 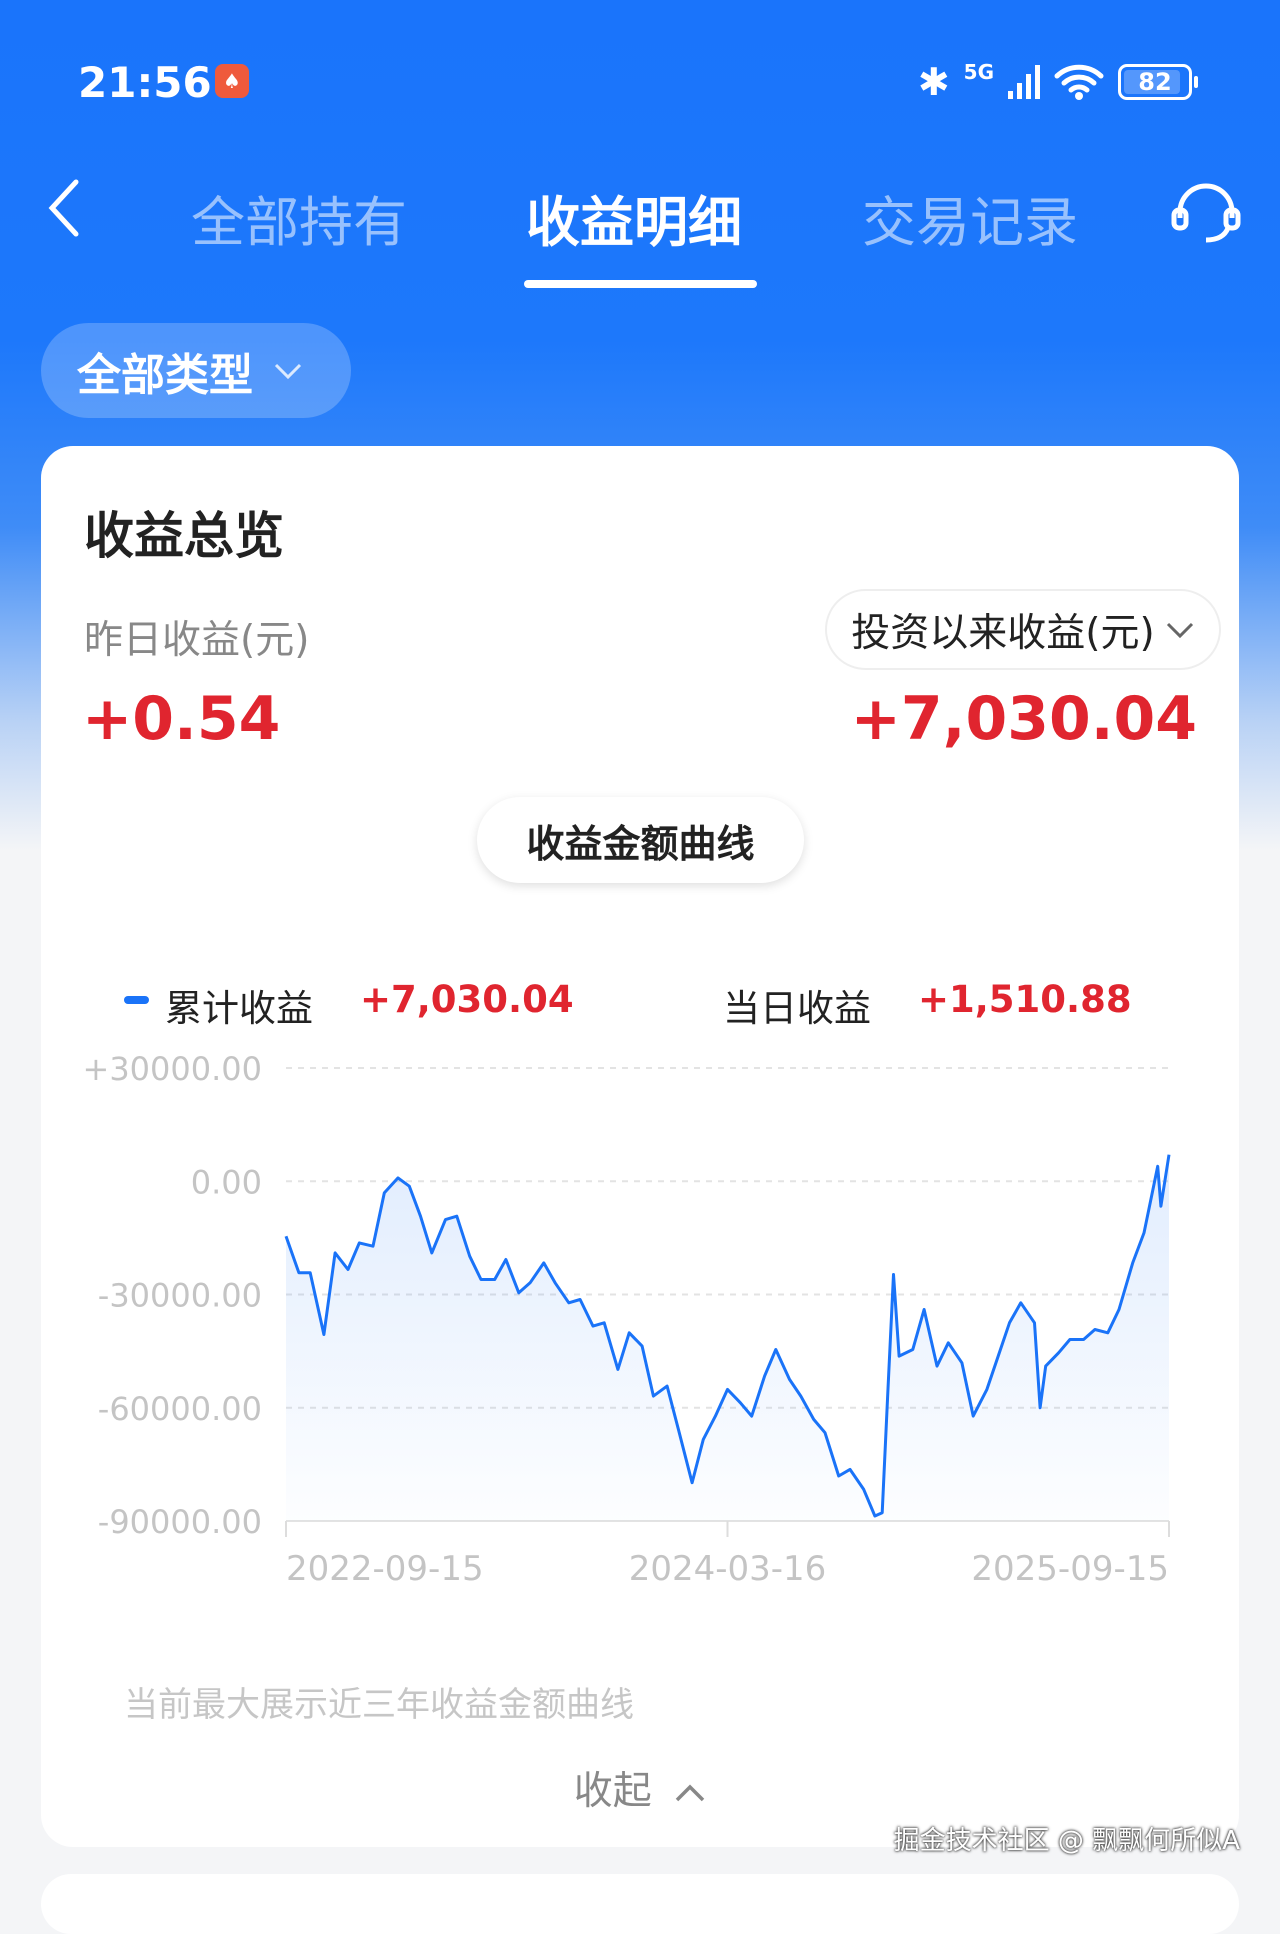 I want to click on chevron-up-icon, so click(x=690, y=1793).